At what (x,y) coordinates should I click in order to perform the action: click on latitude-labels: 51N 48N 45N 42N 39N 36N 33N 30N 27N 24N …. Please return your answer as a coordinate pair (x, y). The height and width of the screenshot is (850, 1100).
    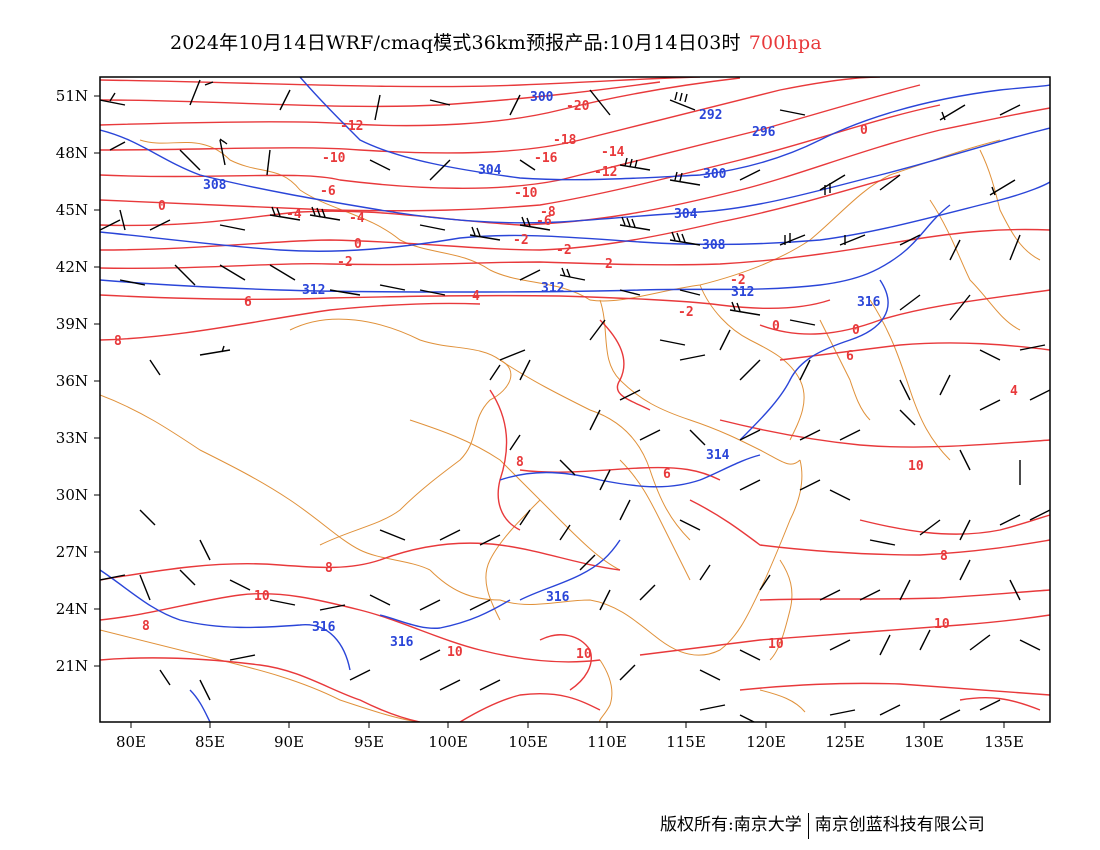
    Looking at the image, I should click on (72, 381).